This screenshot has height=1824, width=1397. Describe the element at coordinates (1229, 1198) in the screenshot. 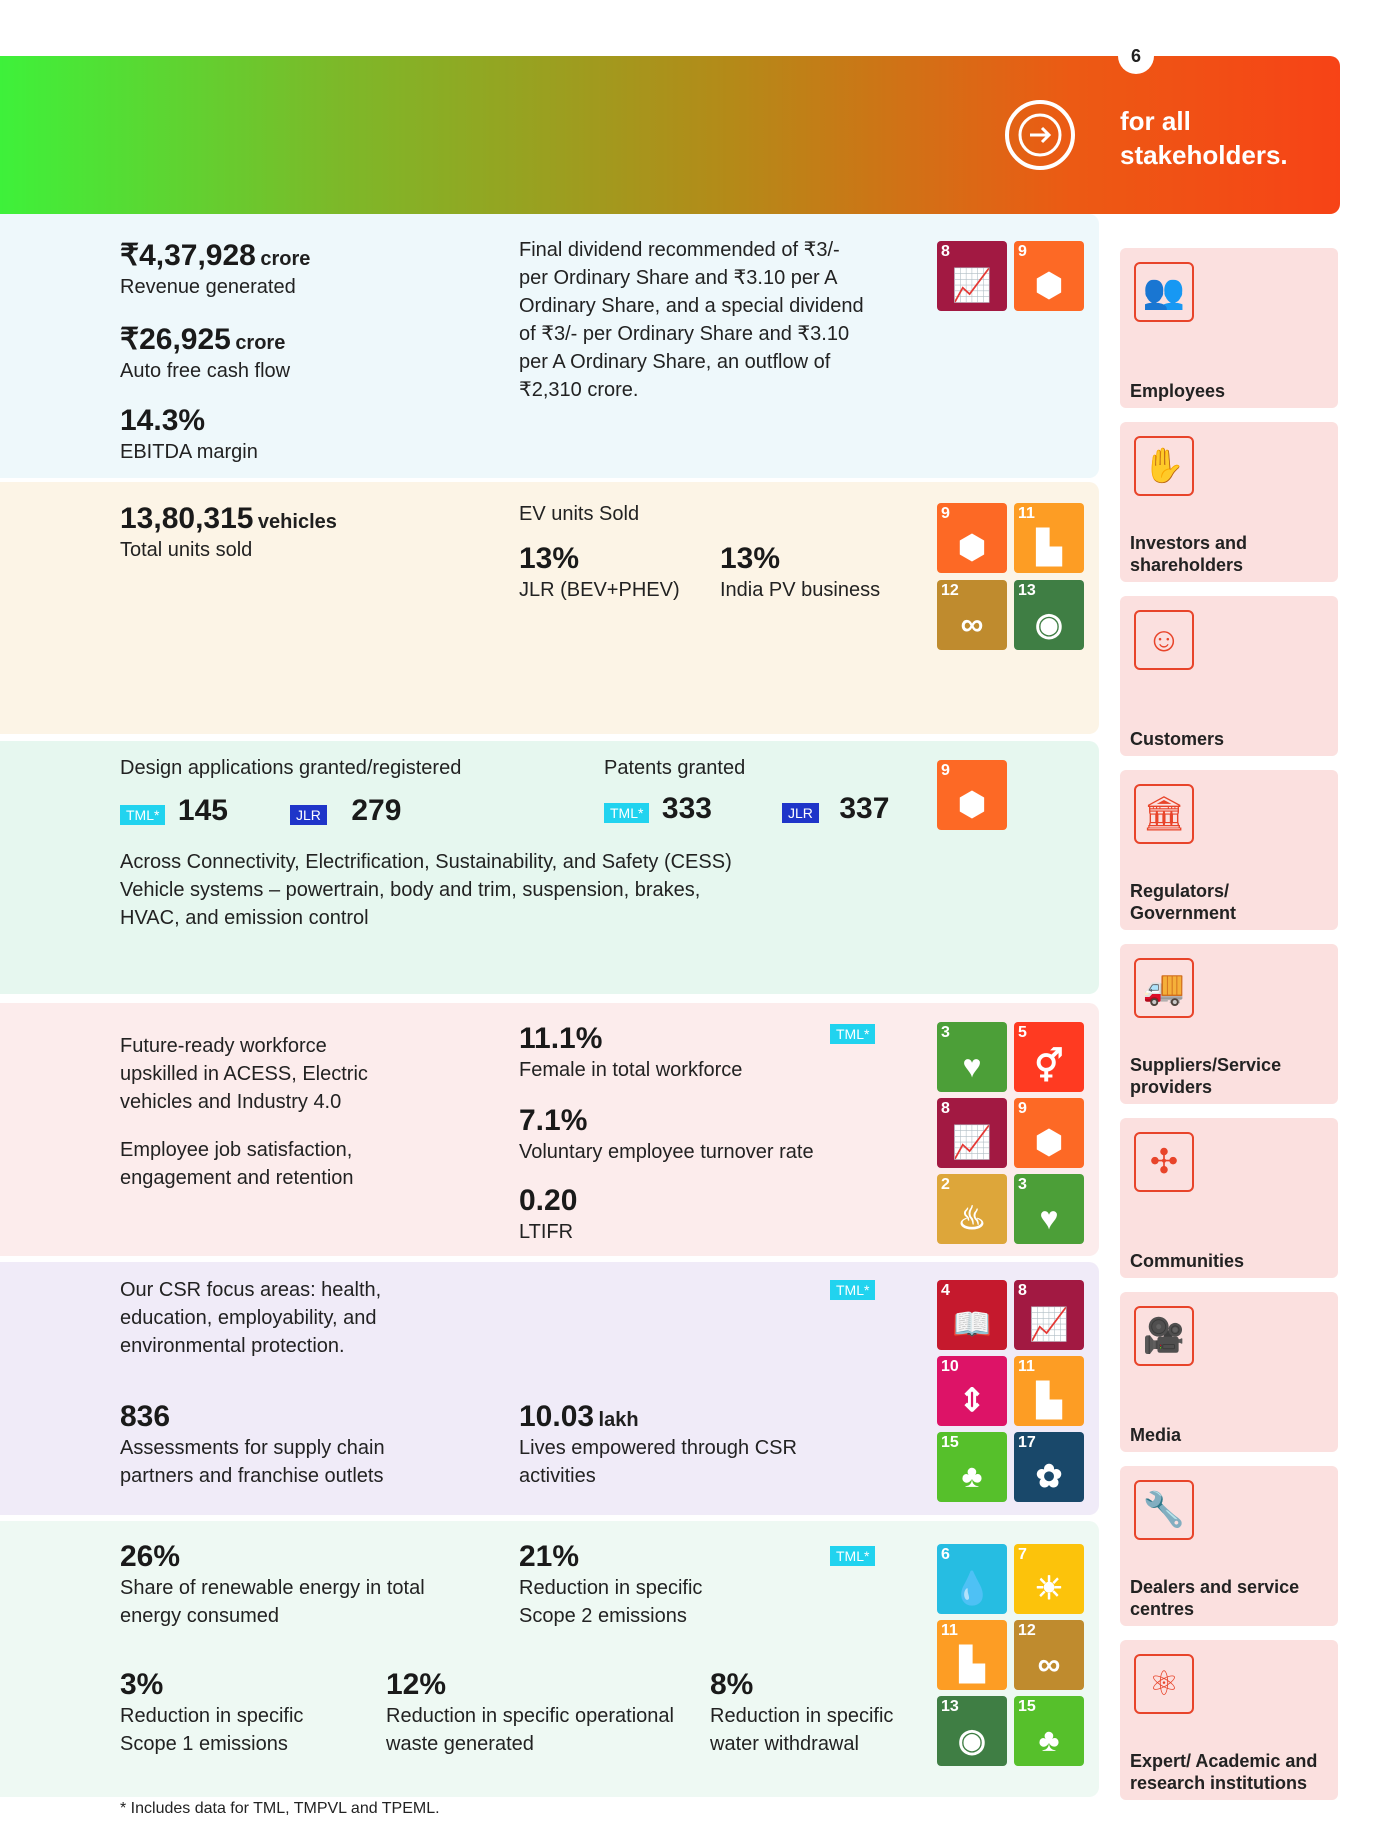

I see `stakeholder-card-communities: ✣ Communities` at that location.